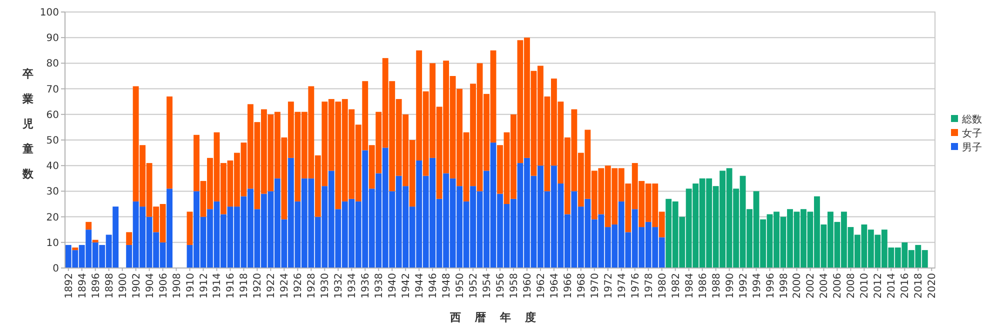 This screenshot has width=1000, height=333. Describe the element at coordinates (730, 285) in the screenshot. I see `x-tick-label: 1990` at that location.